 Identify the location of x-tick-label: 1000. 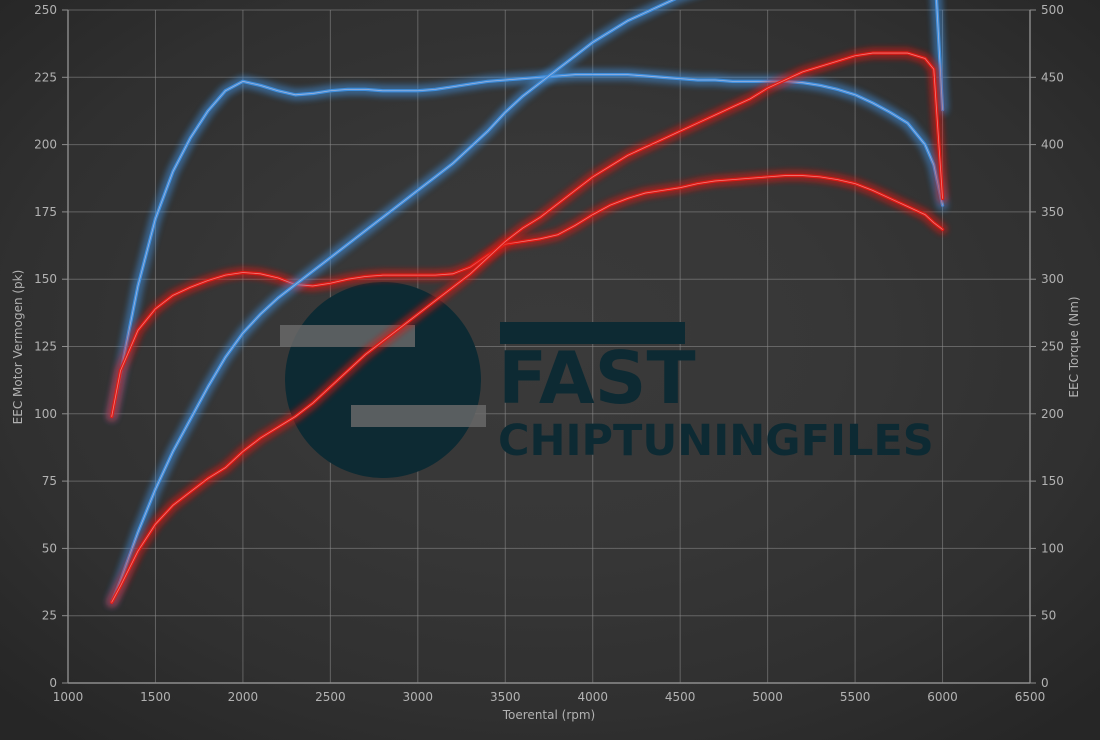
(68, 697).